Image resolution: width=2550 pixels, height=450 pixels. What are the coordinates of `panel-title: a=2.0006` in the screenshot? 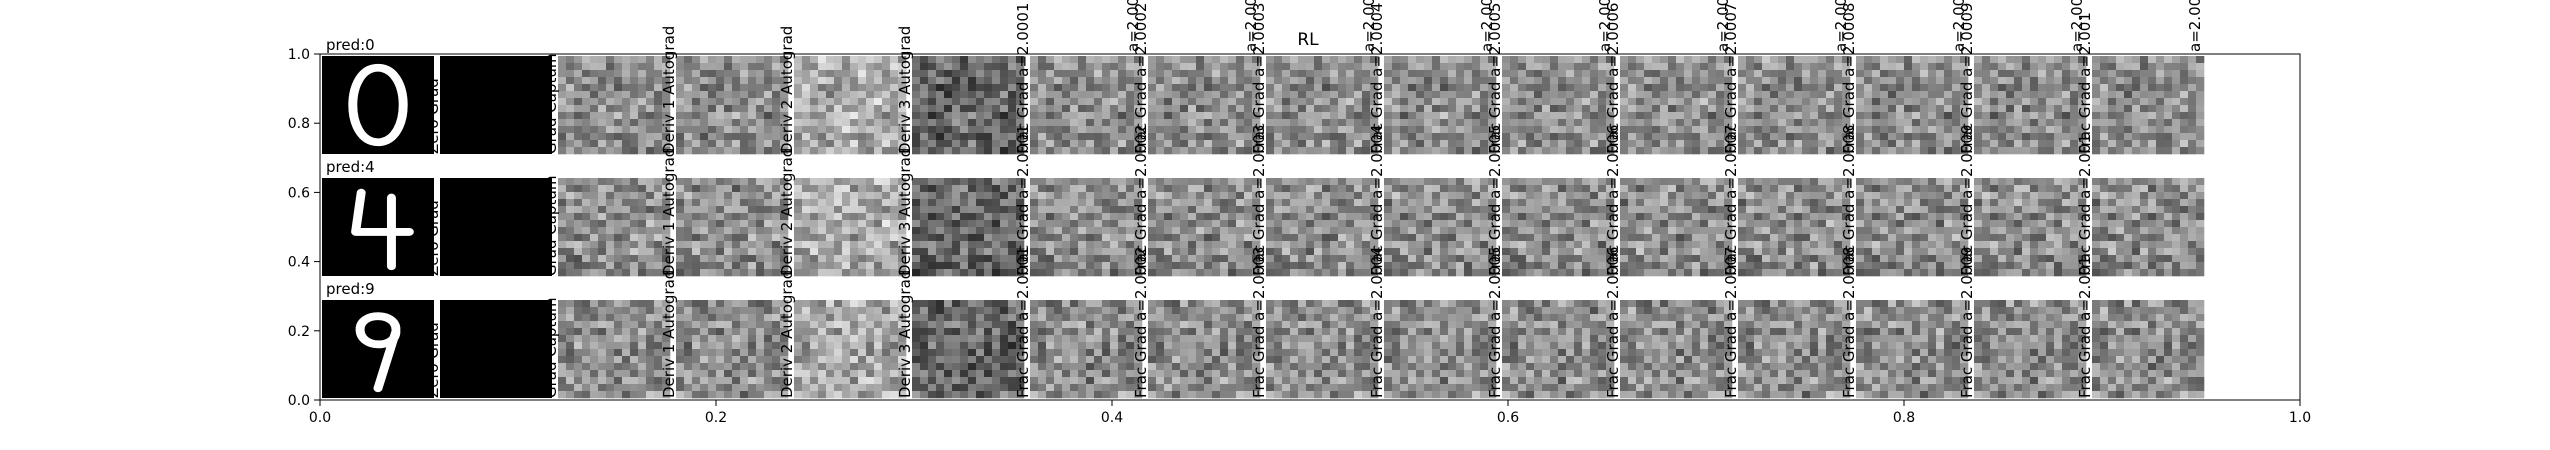 It's located at (1723, 26).